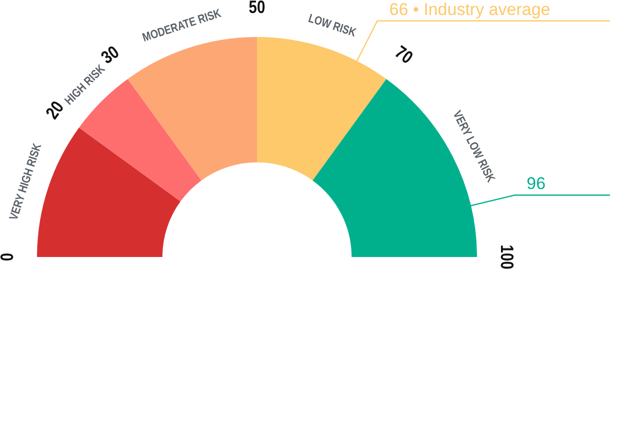 The height and width of the screenshot is (426, 640). Describe the element at coordinates (469, 9) in the screenshot. I see `text: 66 • Industry average` at that location.